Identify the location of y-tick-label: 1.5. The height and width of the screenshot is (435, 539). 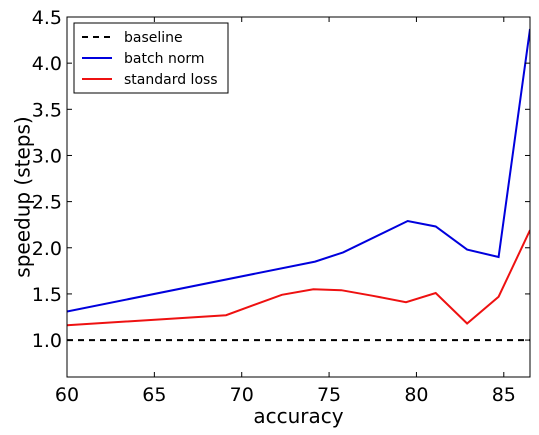
(47, 295).